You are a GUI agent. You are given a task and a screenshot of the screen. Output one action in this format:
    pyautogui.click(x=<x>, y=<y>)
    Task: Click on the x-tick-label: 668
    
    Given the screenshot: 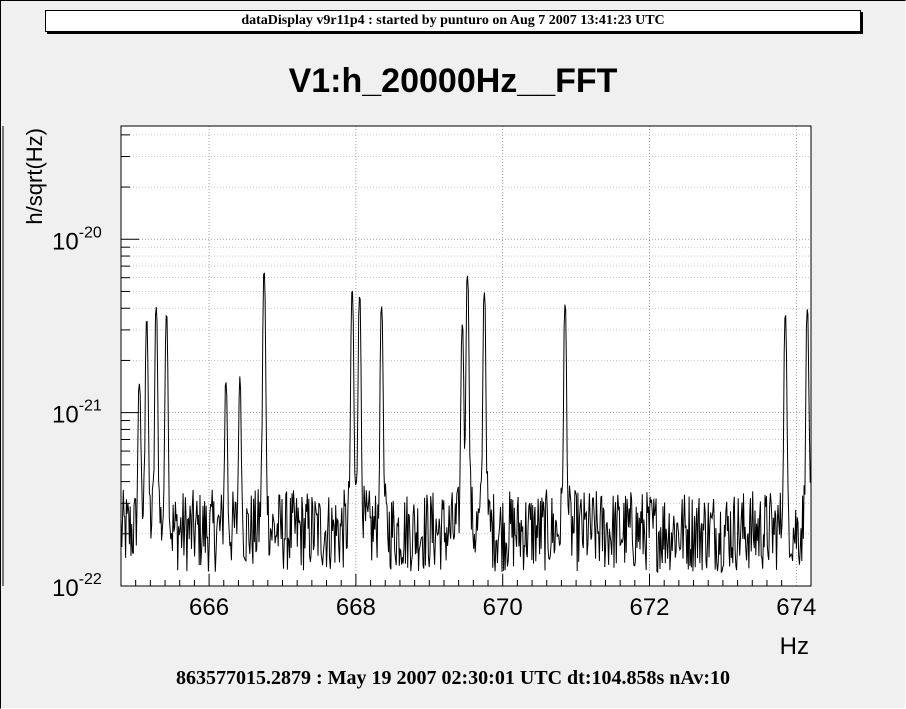 What is the action you would take?
    pyautogui.click(x=356, y=607)
    